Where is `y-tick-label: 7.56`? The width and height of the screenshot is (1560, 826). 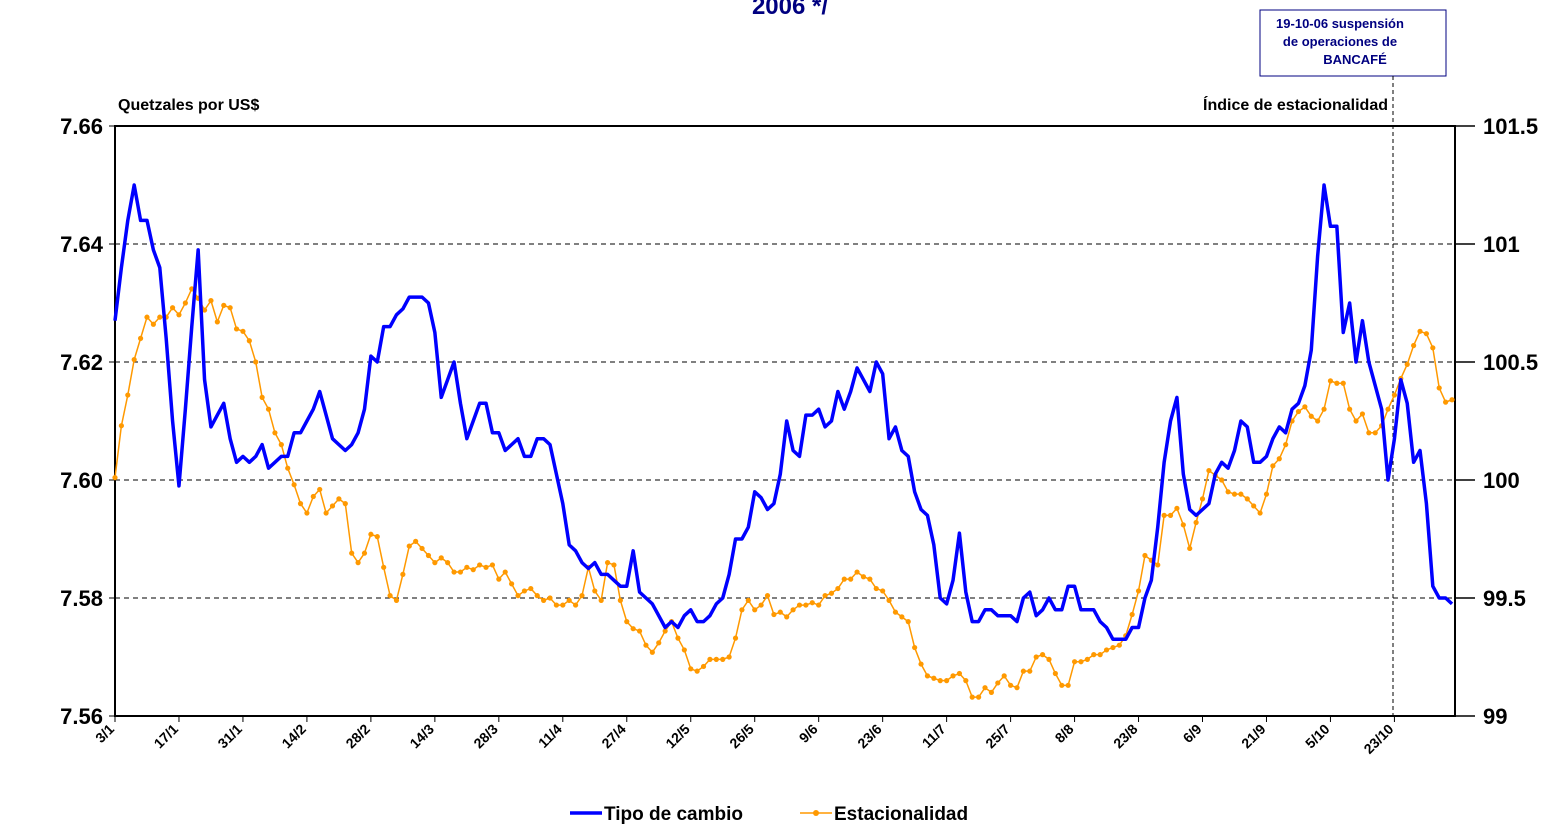
y-tick-label: 7.56 is located at coordinates (81, 716).